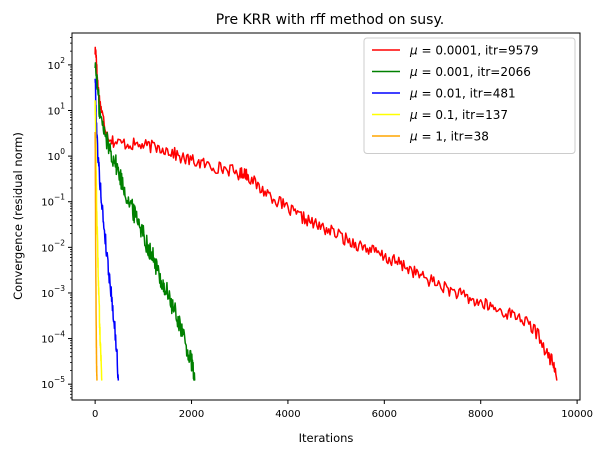  What do you see at coordinates (56, 218) in the screenshot?
I see `y-axis: 10⁻⁵ 10⁻⁴ 10⁻³ 10⁻² 10⁻¹ 10⁰ 10¹ 10²` at bounding box center [56, 218].